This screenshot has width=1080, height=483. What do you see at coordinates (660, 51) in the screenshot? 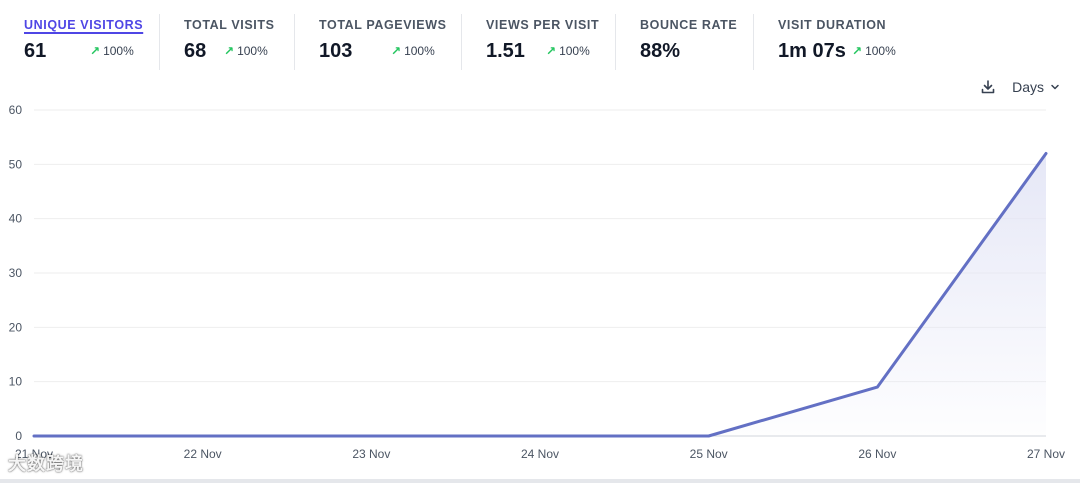
I see `stat-value: 88%` at bounding box center [660, 51].